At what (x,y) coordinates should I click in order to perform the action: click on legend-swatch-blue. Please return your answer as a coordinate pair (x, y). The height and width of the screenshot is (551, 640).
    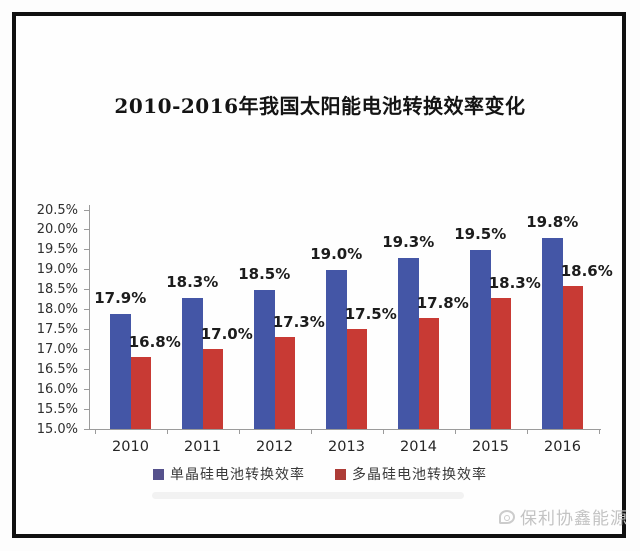
    Looking at the image, I should click on (158, 474).